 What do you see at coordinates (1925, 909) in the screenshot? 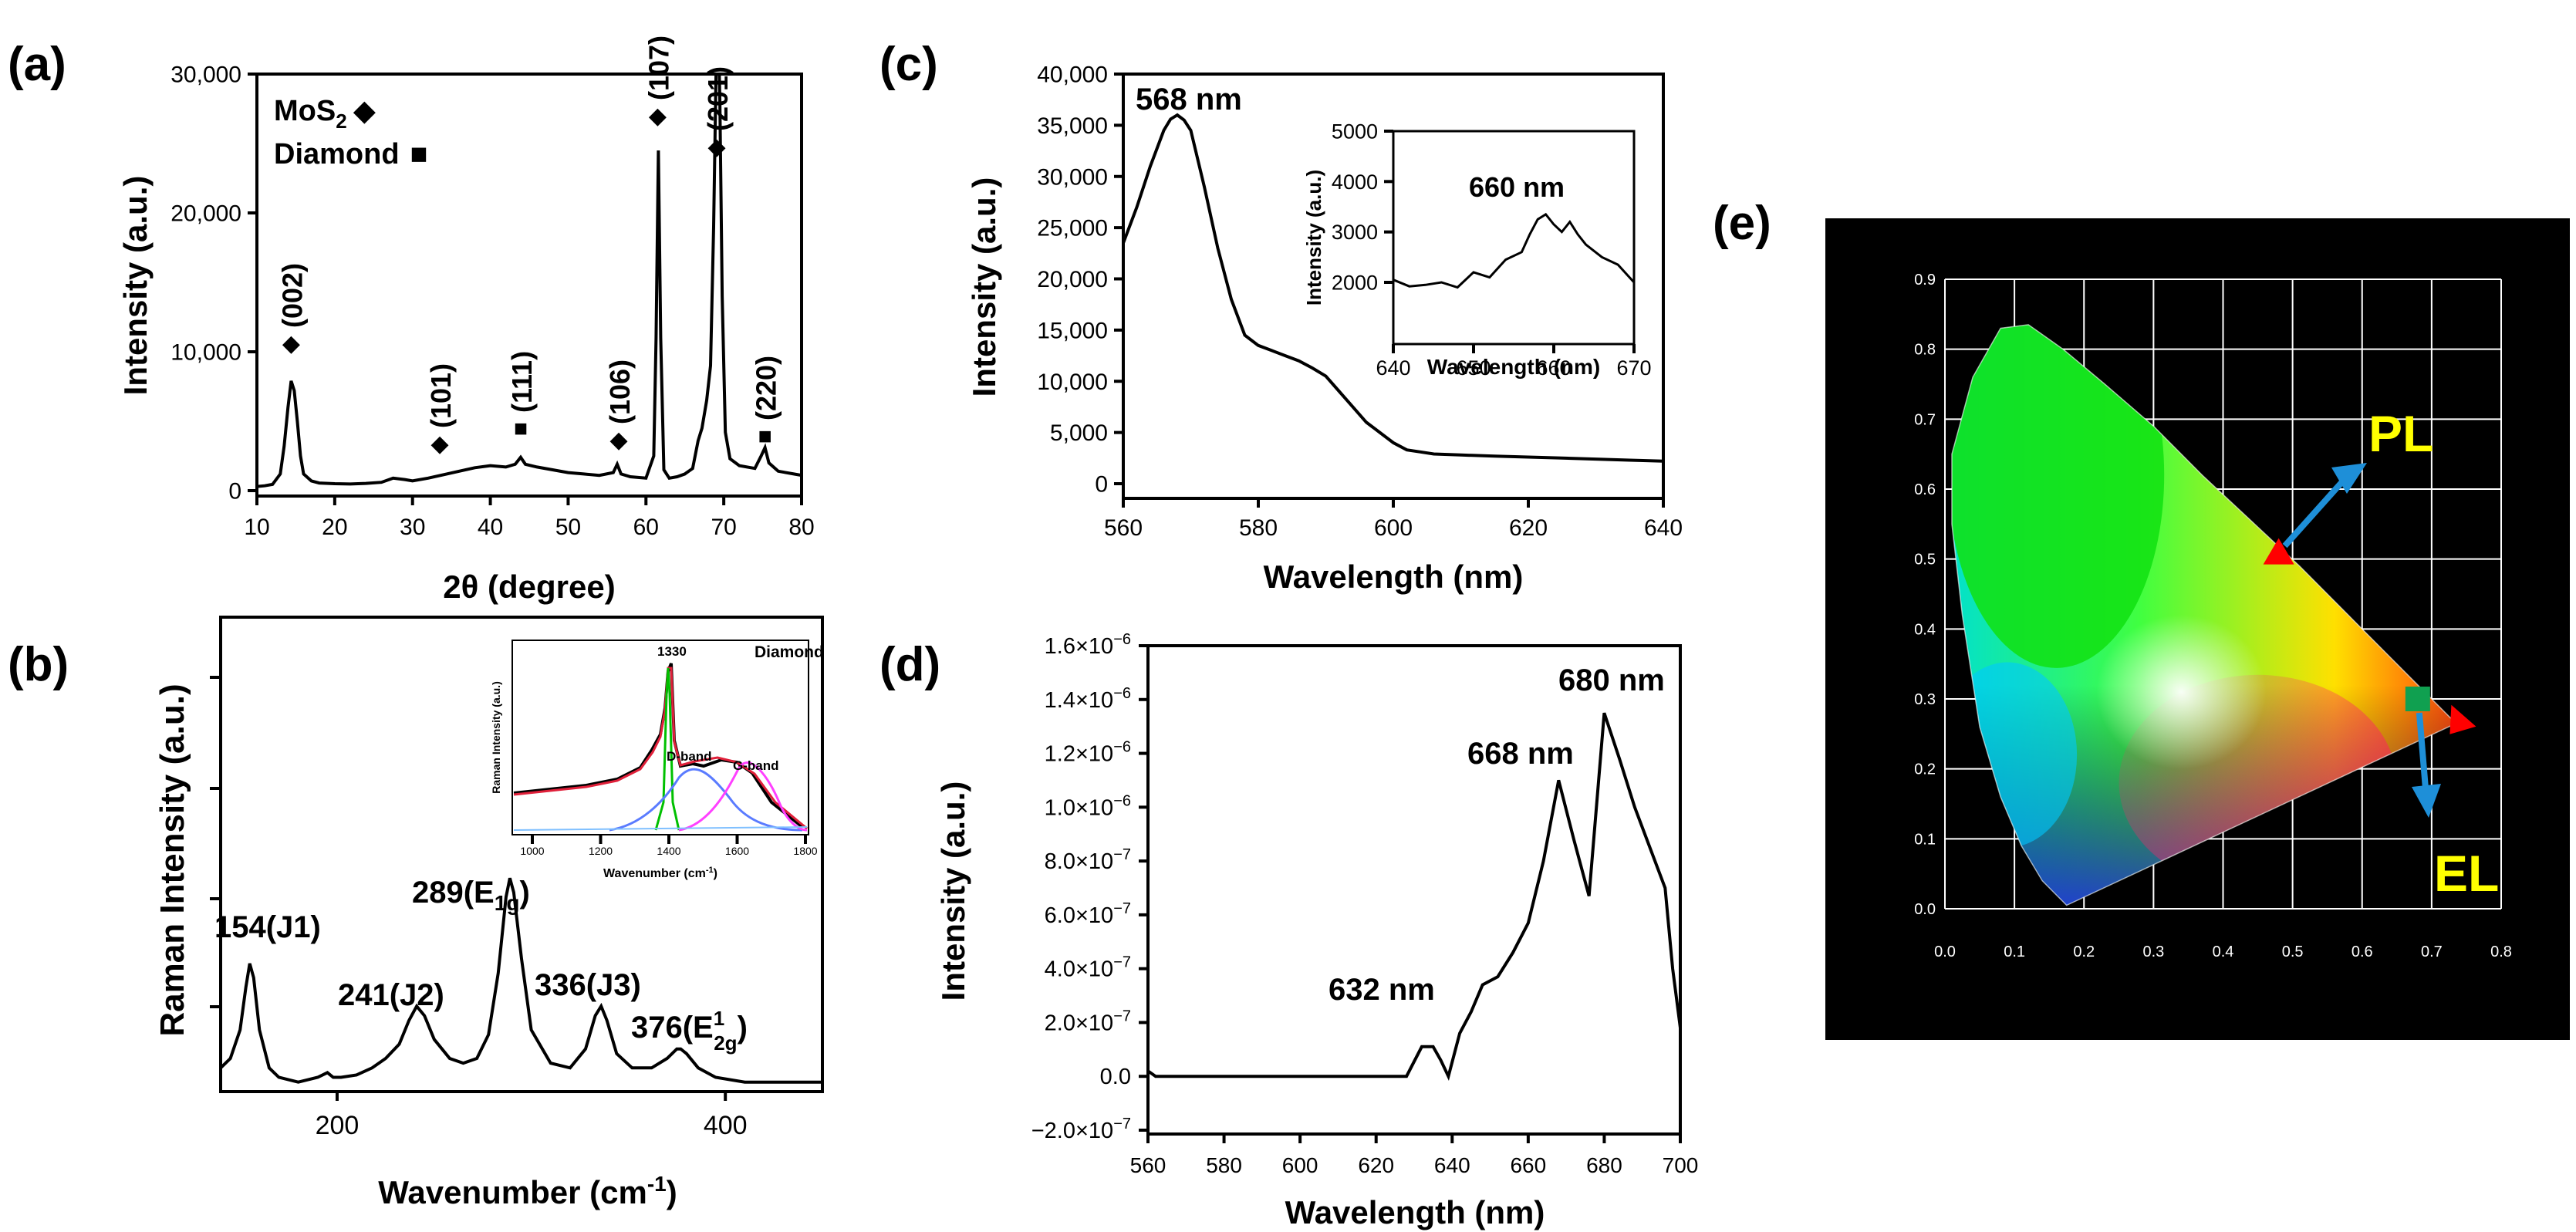
I see `panel-e-y-tick-label: 0.0` at bounding box center [1925, 909].